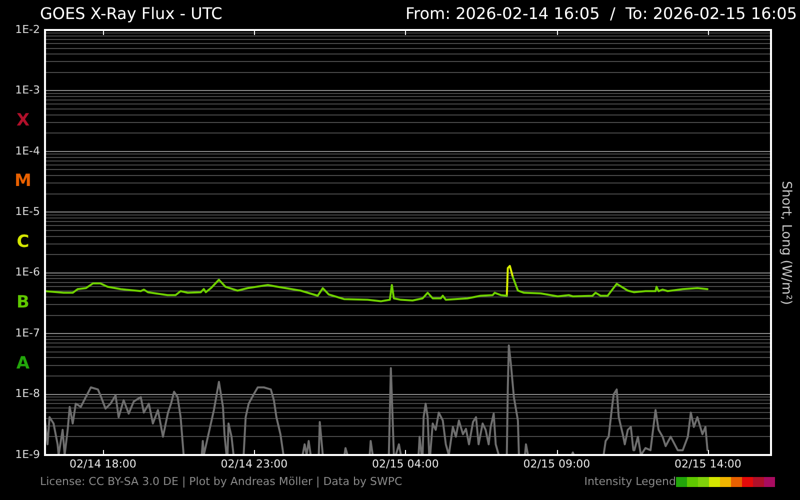 The height and width of the screenshot is (500, 800). I want to click on text: A, so click(23, 363).